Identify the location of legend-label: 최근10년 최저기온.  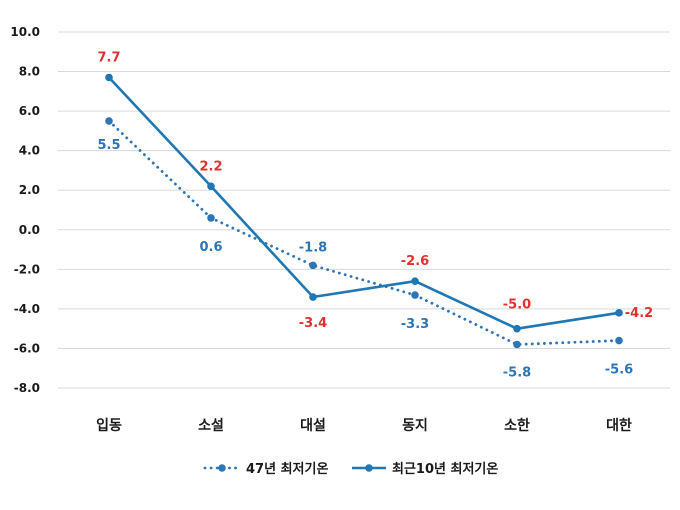
(445, 469).